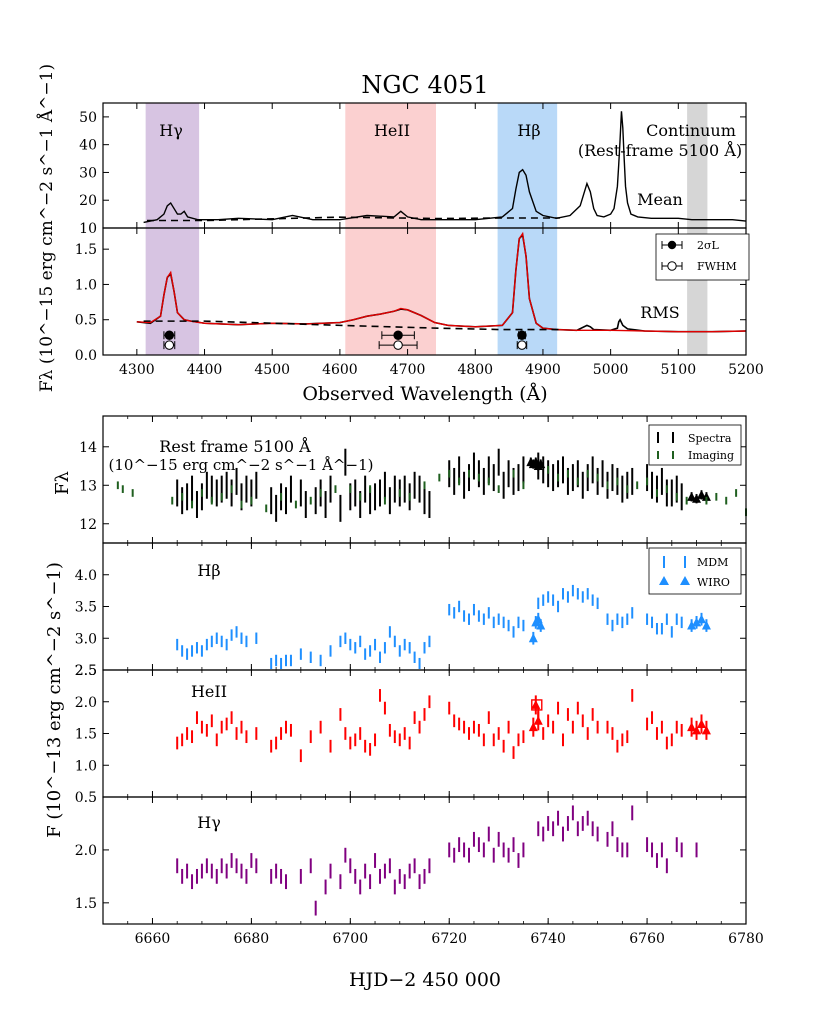 This screenshot has height=1026, width=830. What do you see at coordinates (62, 483) in the screenshot?
I see `continuum-ylabel: Fλ` at bounding box center [62, 483].